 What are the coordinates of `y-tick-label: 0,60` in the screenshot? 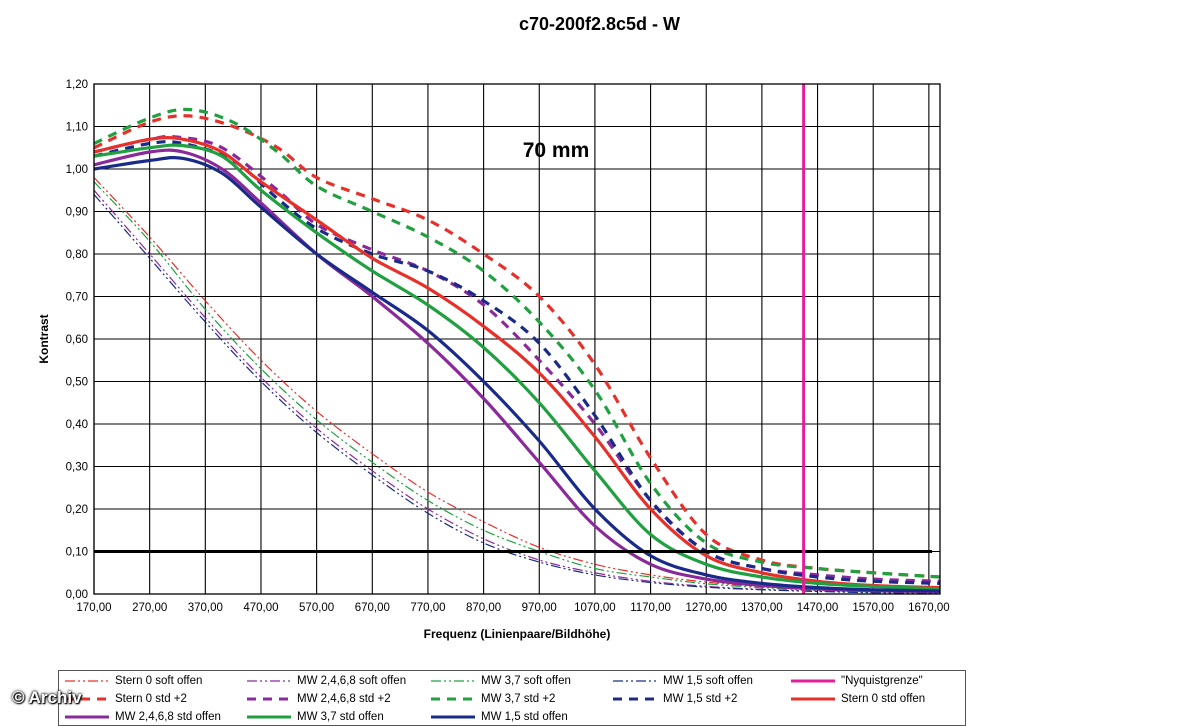 It's located at (77, 340).